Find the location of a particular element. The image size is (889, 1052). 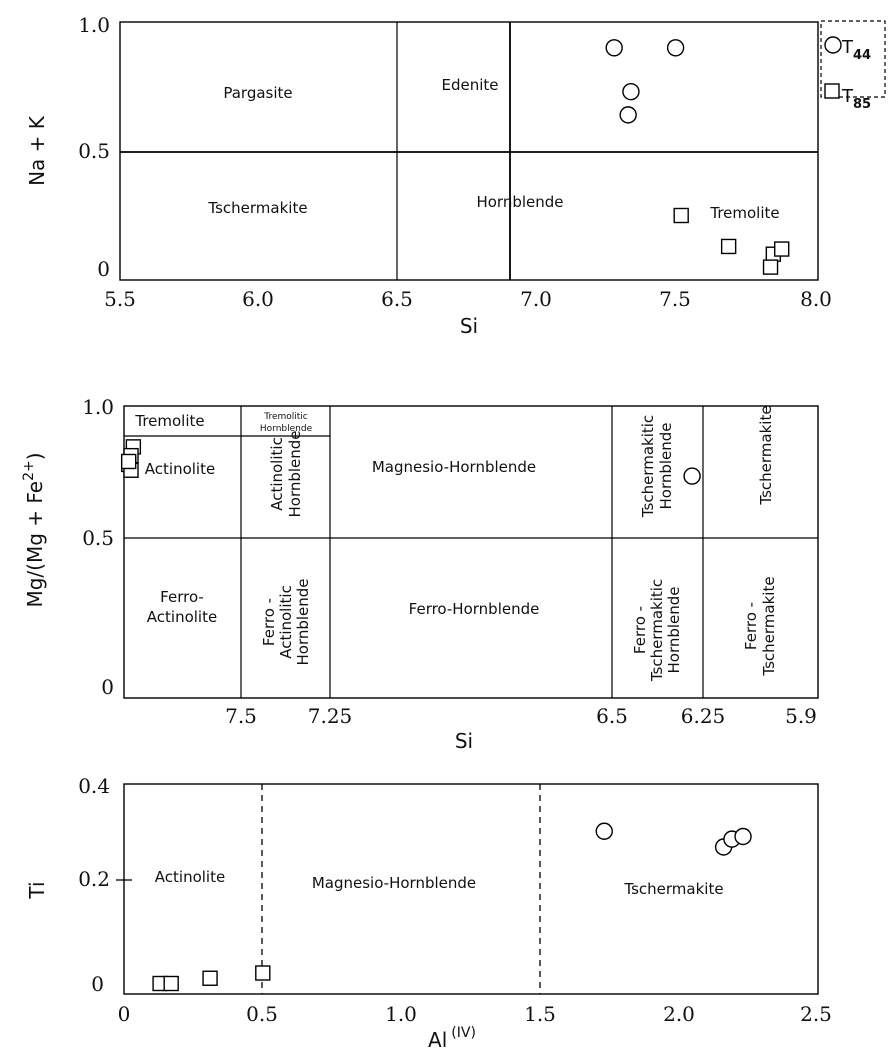

field-ferro-actinolitic-hornblende: Ferro - Actinolitic Hornblende is located at coordinates (286, 621).